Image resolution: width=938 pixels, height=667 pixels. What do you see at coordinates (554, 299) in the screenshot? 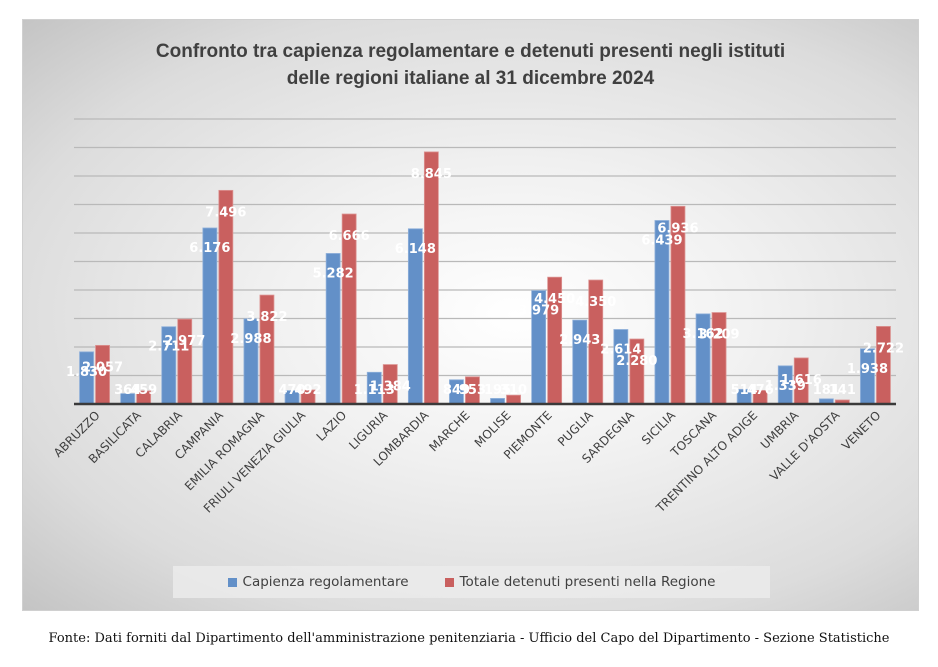
I see `data-label: 4.450` at bounding box center [554, 299].